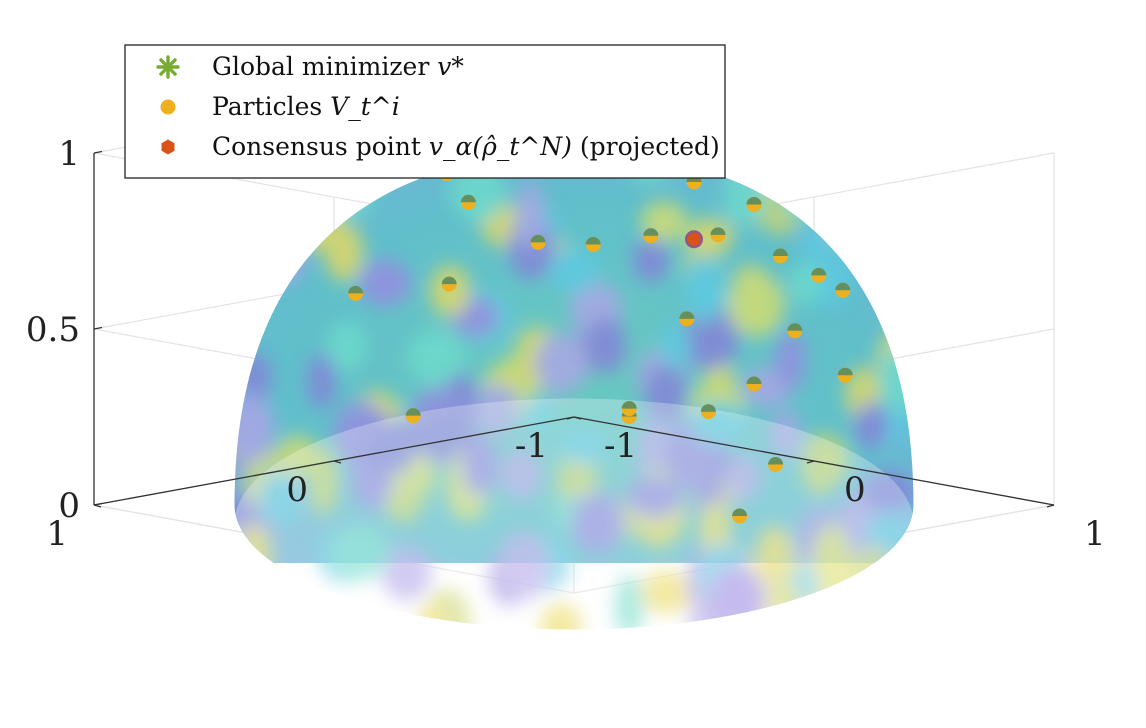 This screenshot has width=1146, height=728. I want to click on legend-item: Particles V_t^i, so click(280, 106).